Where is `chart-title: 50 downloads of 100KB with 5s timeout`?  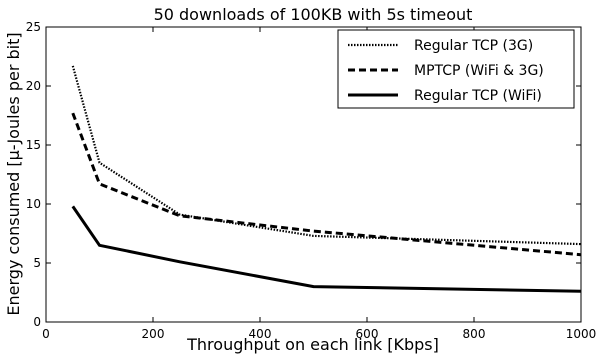
chart-title: 50 downloads of 100KB with 5s timeout is located at coordinates (313, 14).